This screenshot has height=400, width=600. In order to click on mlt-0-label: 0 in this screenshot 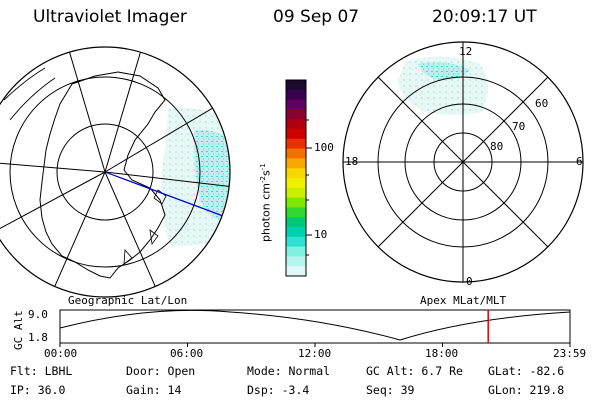, I will do `click(469, 281)`.